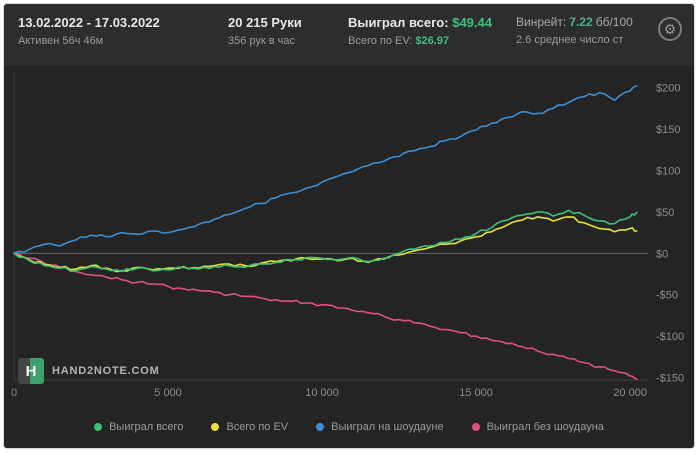 The image size is (700, 454). Describe the element at coordinates (89, 22) in the screenshot. I see `date-range: 13.02.2022 - 17.03.2022` at that location.